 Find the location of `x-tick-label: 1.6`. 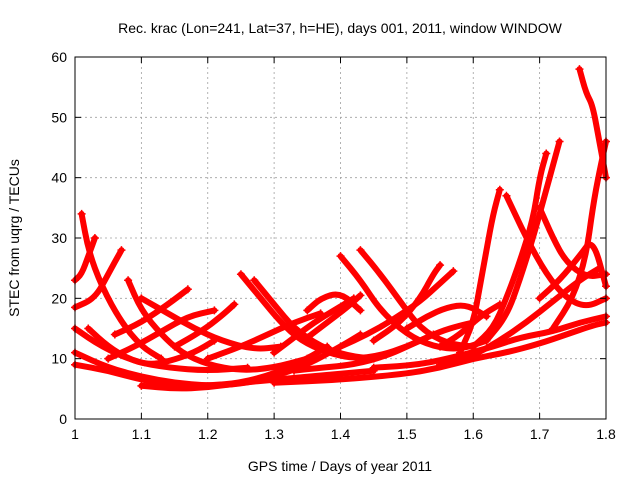

x-tick-label: 1.6 is located at coordinates (474, 434).